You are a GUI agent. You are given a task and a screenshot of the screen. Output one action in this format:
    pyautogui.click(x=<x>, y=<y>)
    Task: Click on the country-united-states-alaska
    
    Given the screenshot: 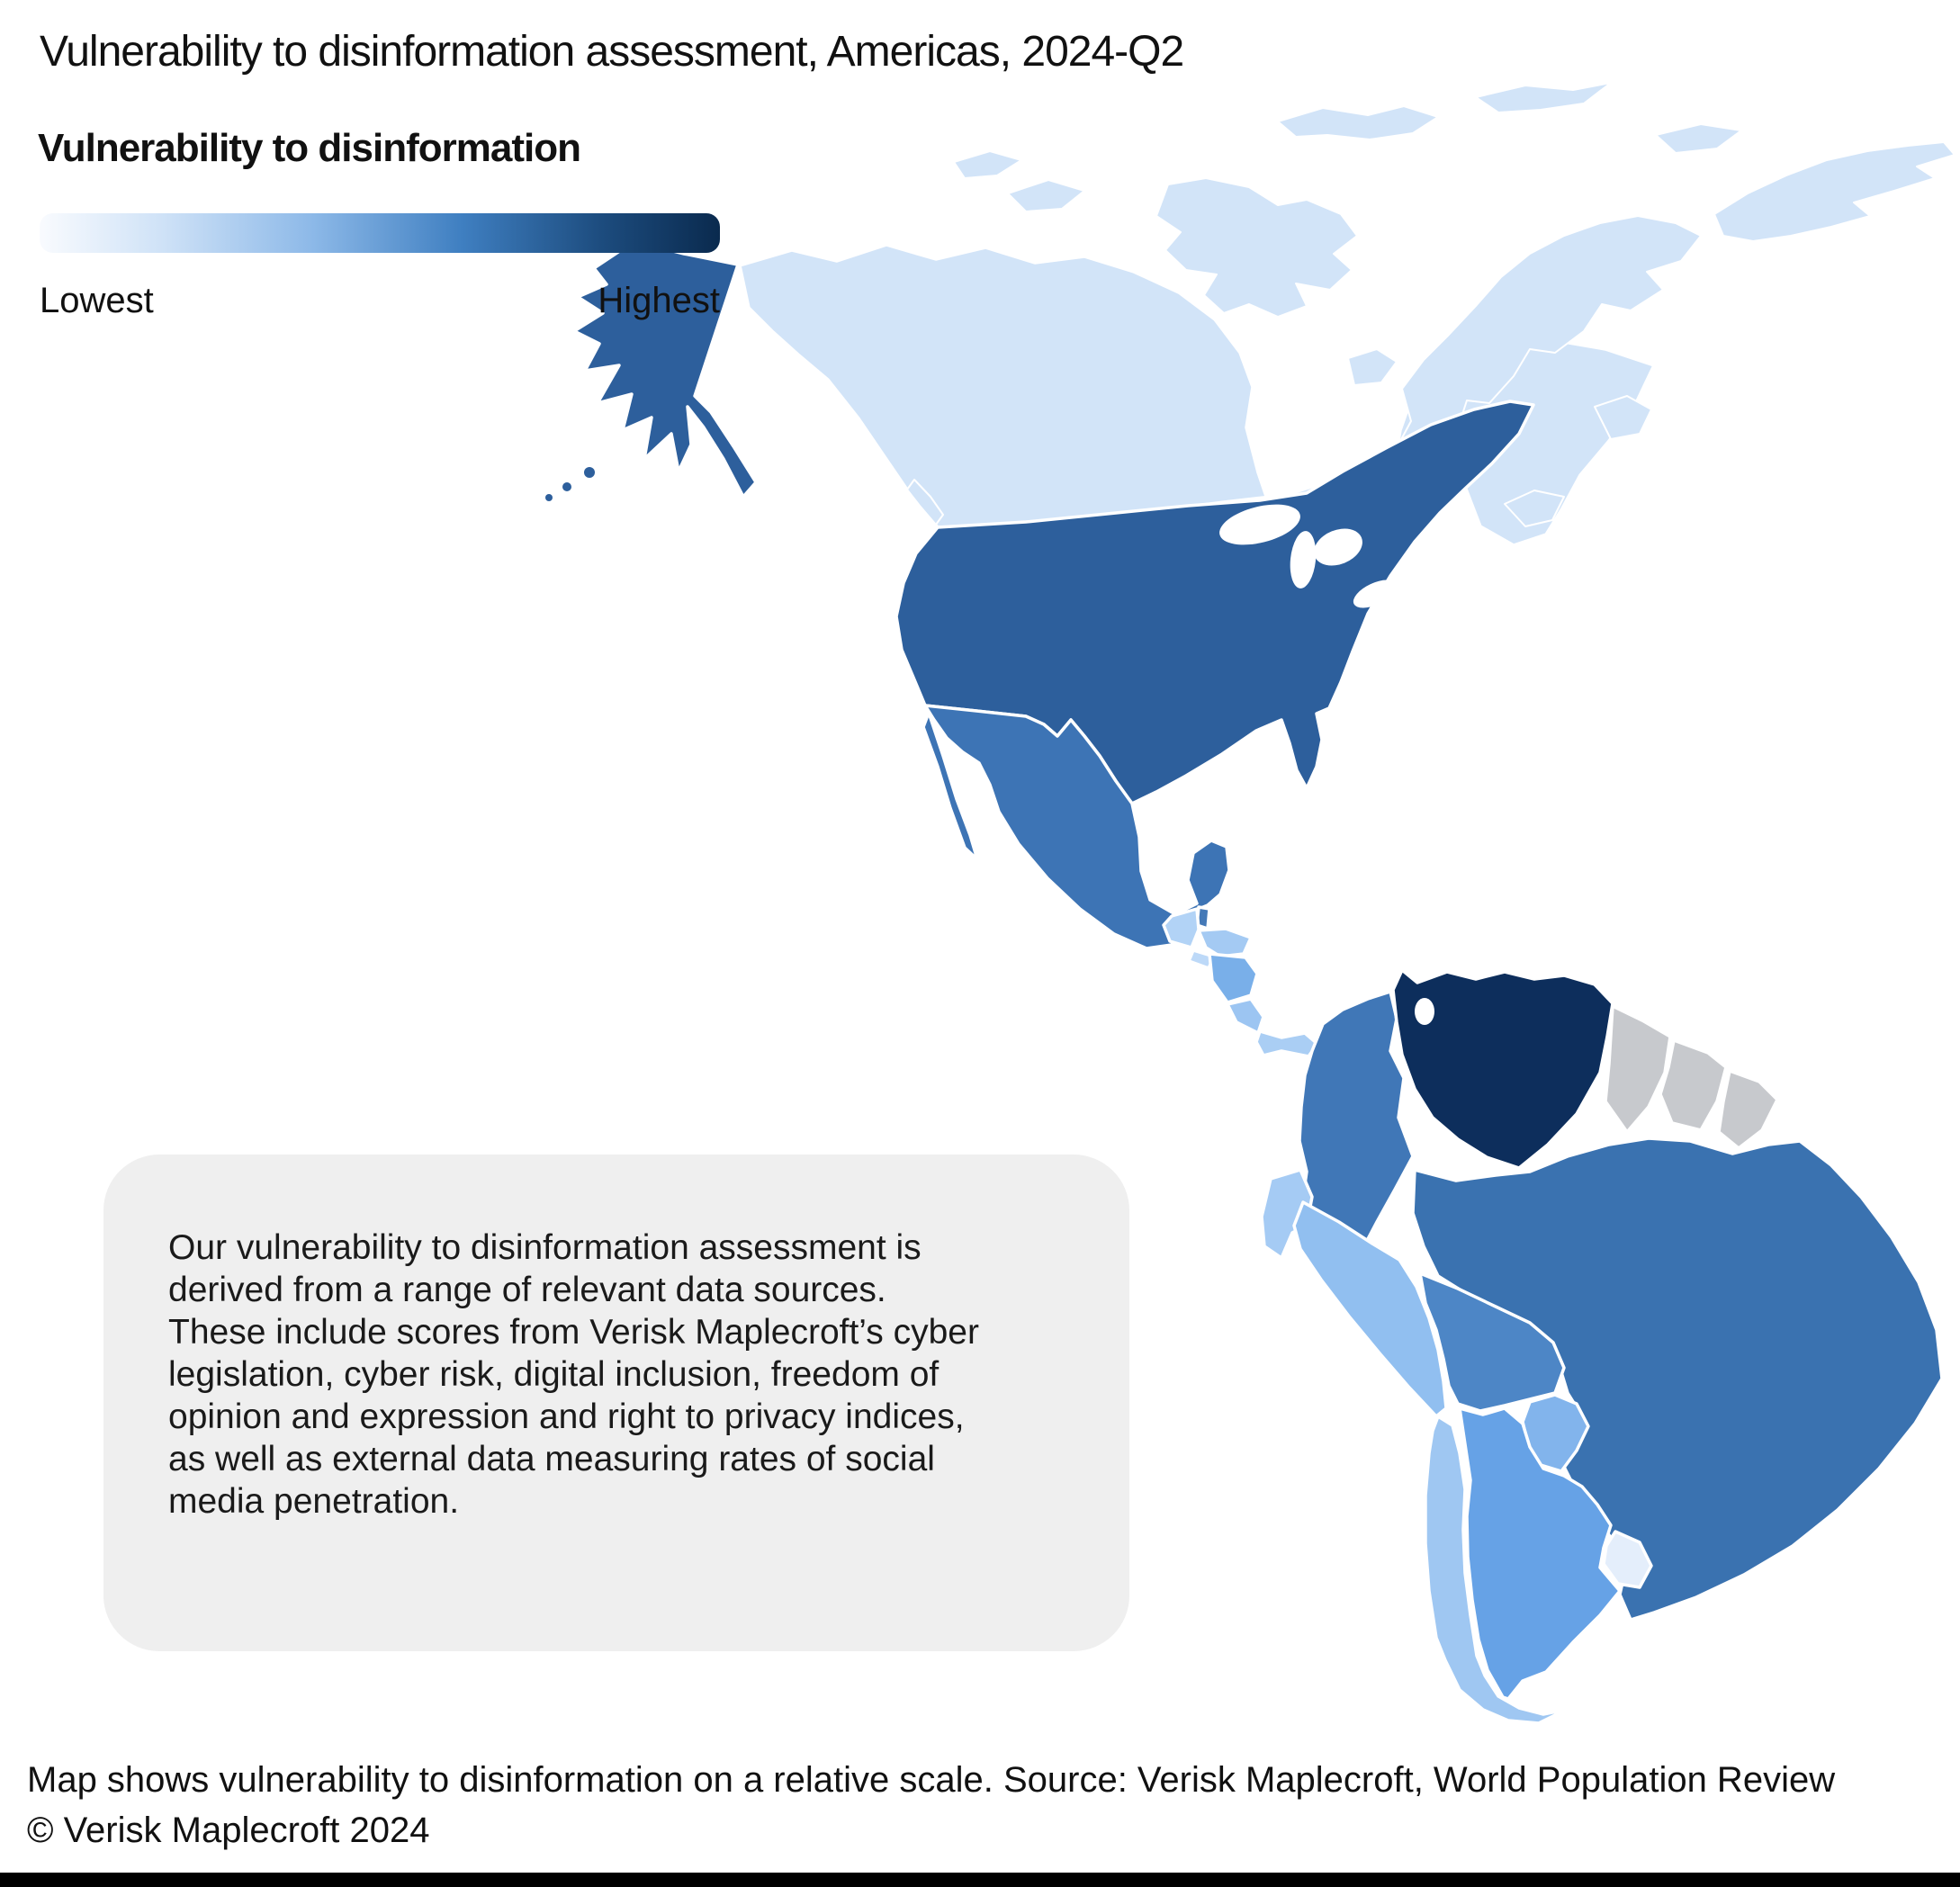 What is the action you would take?
    pyautogui.click(x=665, y=369)
    